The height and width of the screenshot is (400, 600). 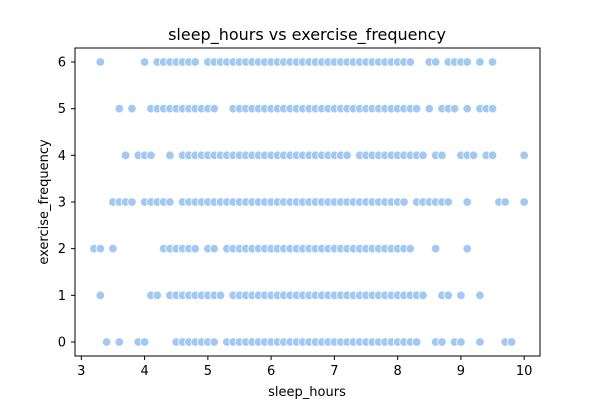 I want to click on y-tick-label: 5, so click(x=62, y=109).